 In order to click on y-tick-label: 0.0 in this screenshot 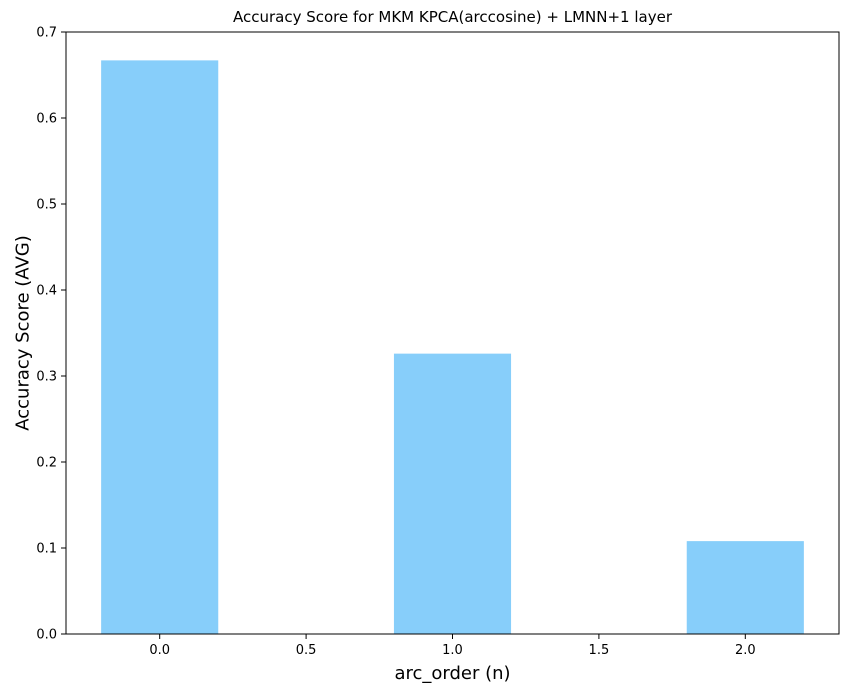, I will do `click(46, 635)`.